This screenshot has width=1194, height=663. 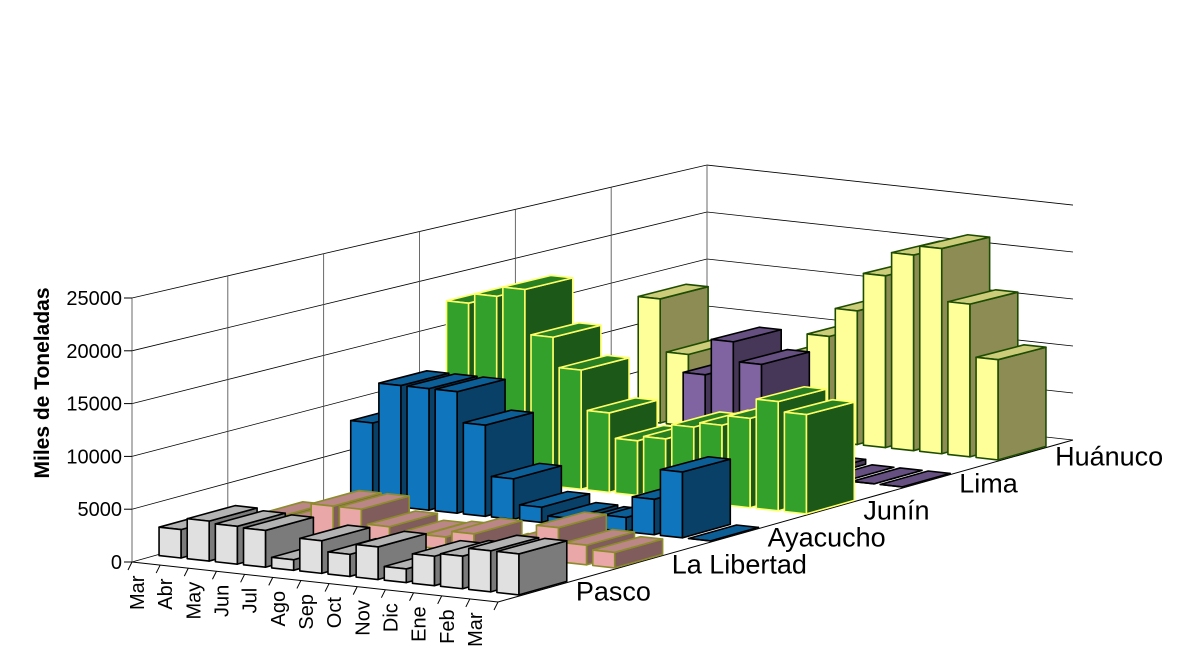 What do you see at coordinates (896, 511) in the screenshot?
I see `series-label: Junín` at bounding box center [896, 511].